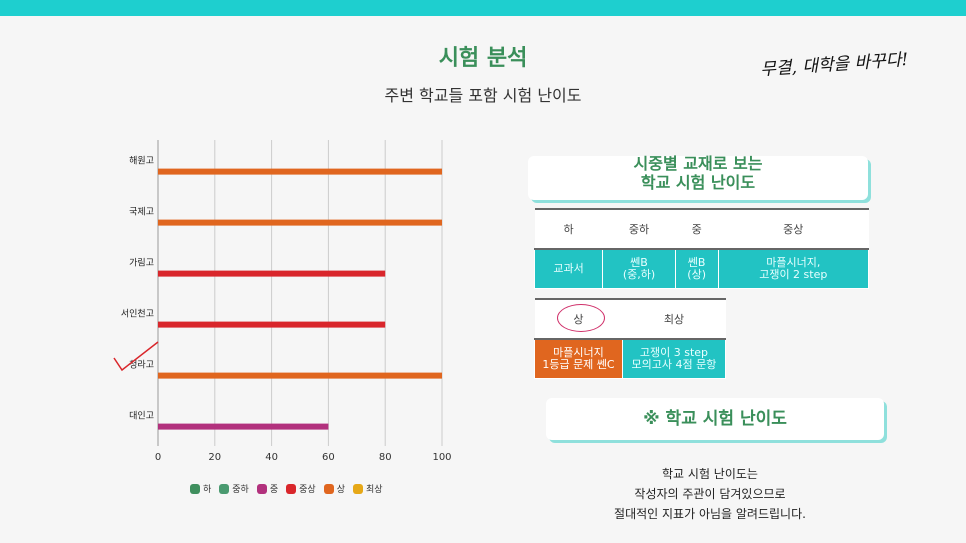  What do you see at coordinates (710, 514) in the screenshot?
I see `note-line: 절대적인 지표가 아님을 알려드립니다.` at bounding box center [710, 514].